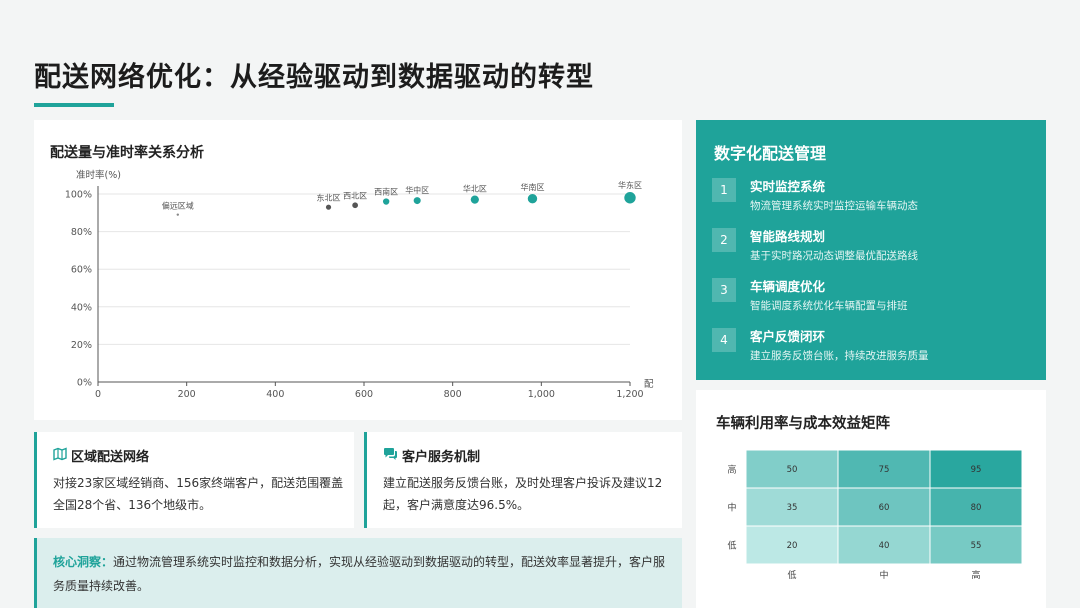 The image size is (1080, 608). Describe the element at coordinates (792, 508) in the screenshot. I see `heatmap-cell-value: 35` at that location.